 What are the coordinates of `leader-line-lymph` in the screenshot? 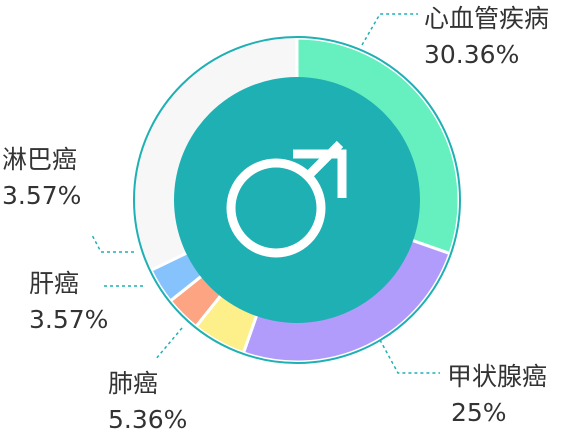 It's located at (112, 243).